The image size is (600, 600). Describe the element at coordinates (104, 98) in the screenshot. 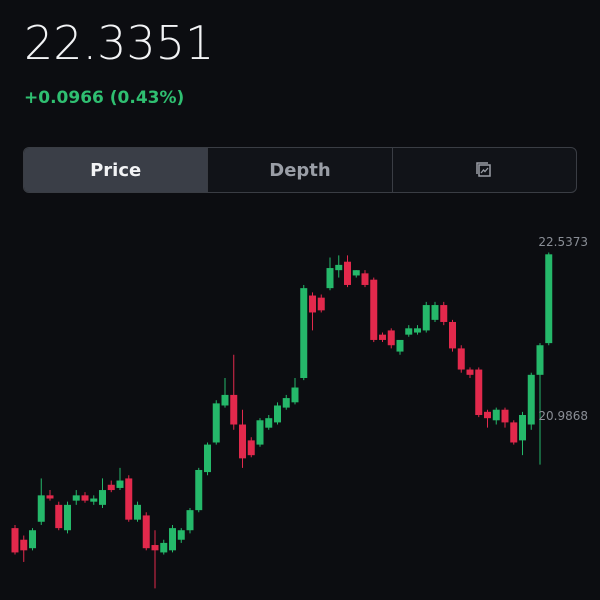

I see `price-change: +0.0966 (0.43%)` at that location.